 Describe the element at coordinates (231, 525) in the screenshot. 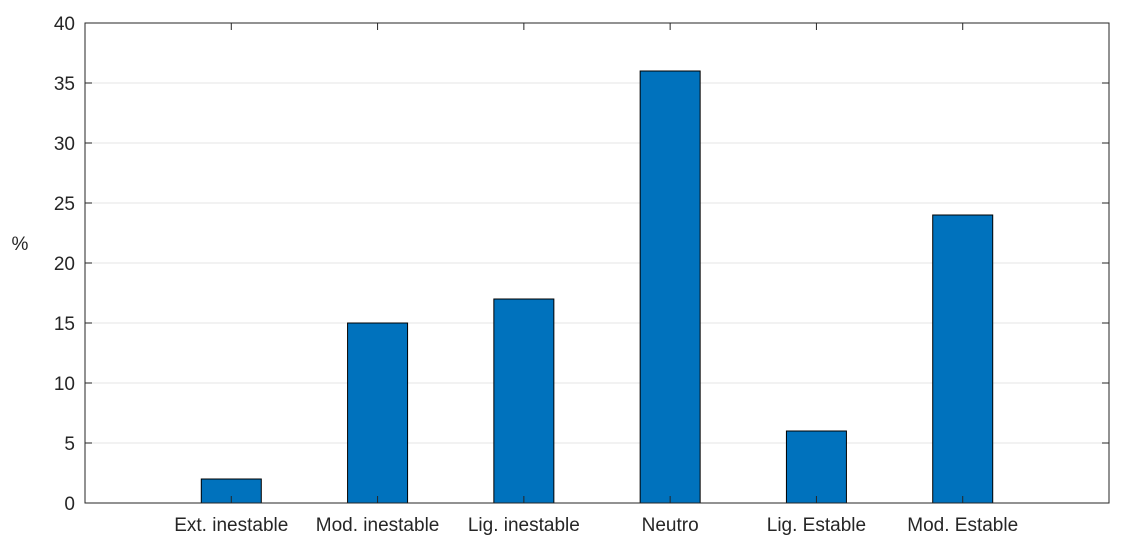

I see `x-tick-label: Ext. inestable` at that location.